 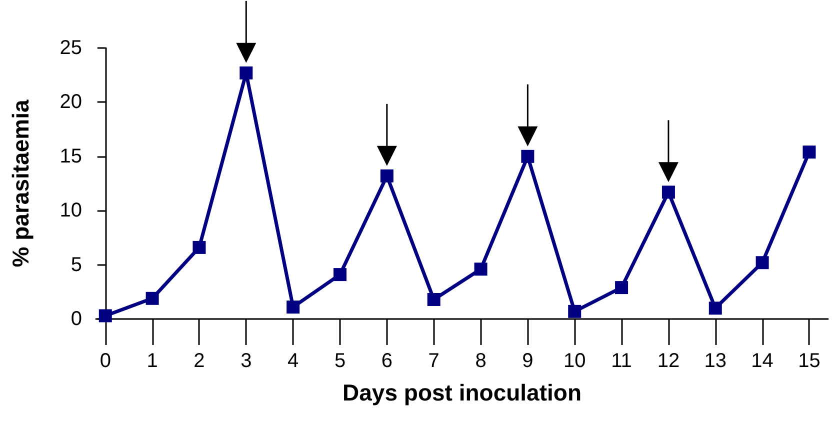 What do you see at coordinates (293, 361) in the screenshot?
I see `x-tick-label: 4` at bounding box center [293, 361].